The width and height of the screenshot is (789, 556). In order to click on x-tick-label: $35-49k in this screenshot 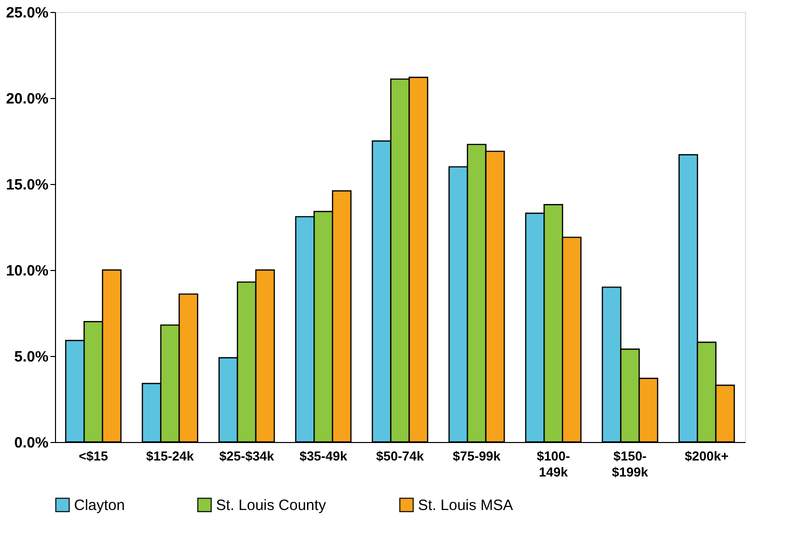, I will do `click(323, 456)`.